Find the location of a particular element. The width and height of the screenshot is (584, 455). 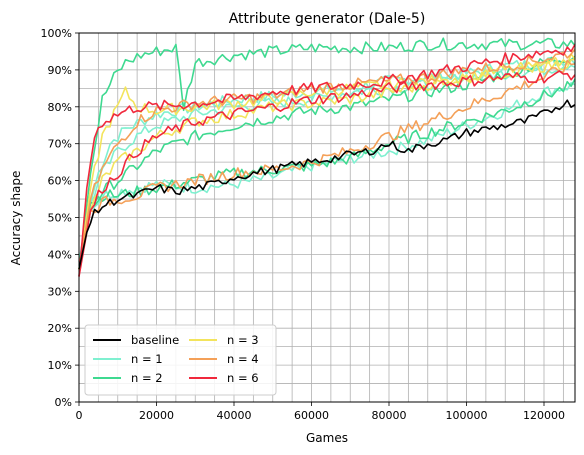

x-axis-ticks: 0 20000 40000 60000 80000 100000 120000 is located at coordinates (320, 412).